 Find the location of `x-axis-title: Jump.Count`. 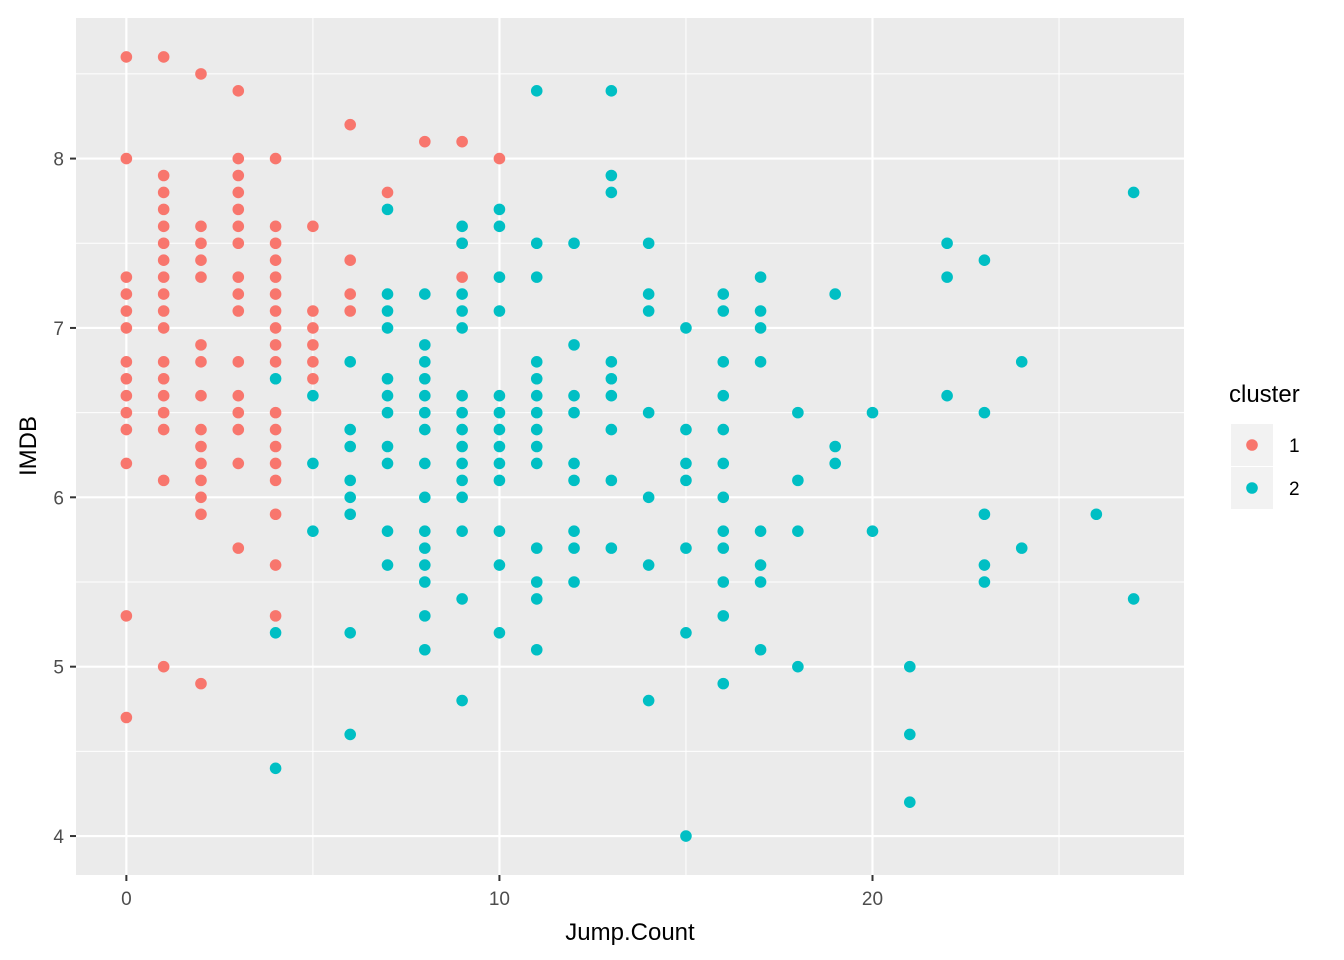

x-axis-title: Jump.Count is located at coordinates (630, 932).